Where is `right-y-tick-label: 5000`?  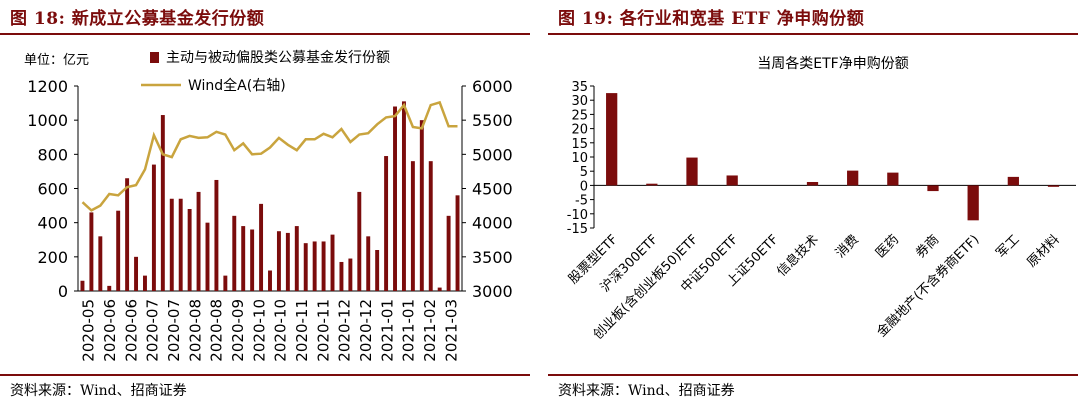
right-y-tick-label: 5000 is located at coordinates (492, 154).